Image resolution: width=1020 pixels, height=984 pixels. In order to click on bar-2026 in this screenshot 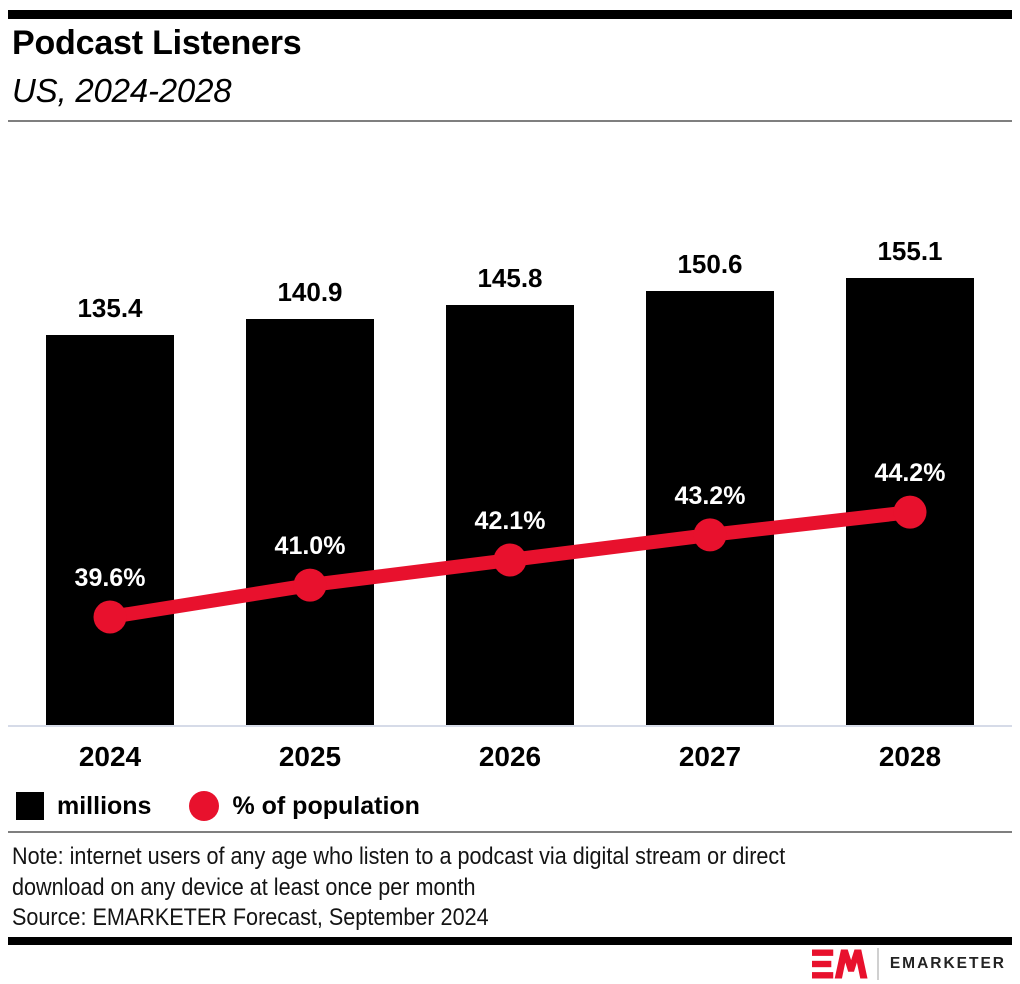, I will do `click(510, 514)`.